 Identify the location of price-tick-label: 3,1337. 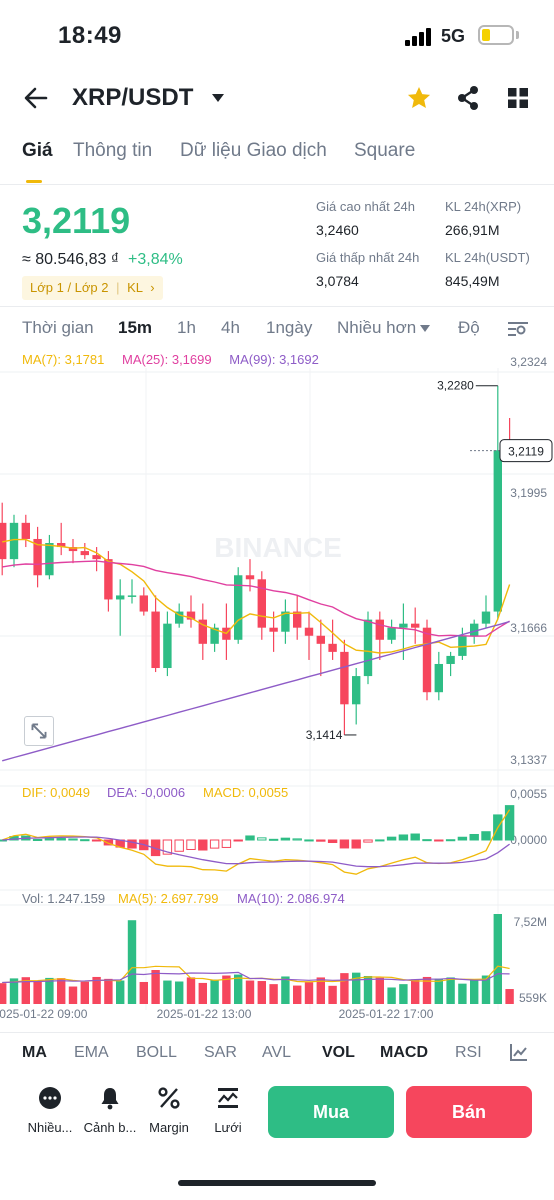
(528, 760).